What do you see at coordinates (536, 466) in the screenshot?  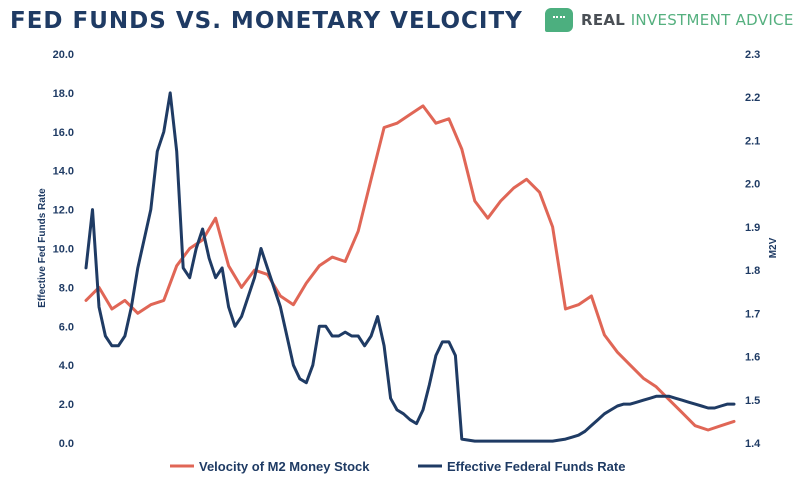 I see `legend-label-fedfunds: Effective Federal Funds Rate` at bounding box center [536, 466].